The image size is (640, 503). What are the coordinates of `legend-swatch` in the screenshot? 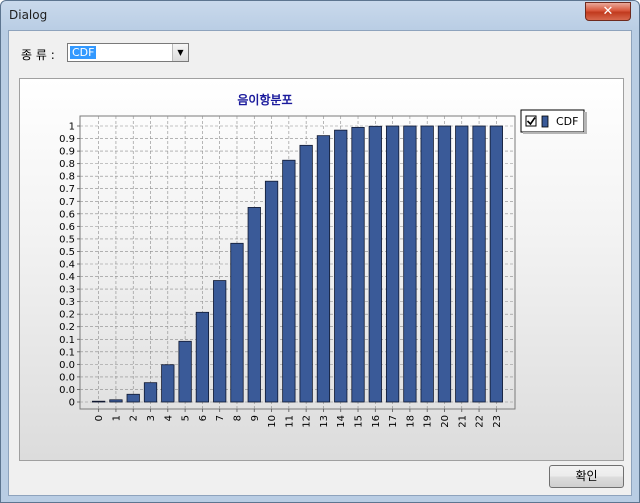 It's located at (545, 121).